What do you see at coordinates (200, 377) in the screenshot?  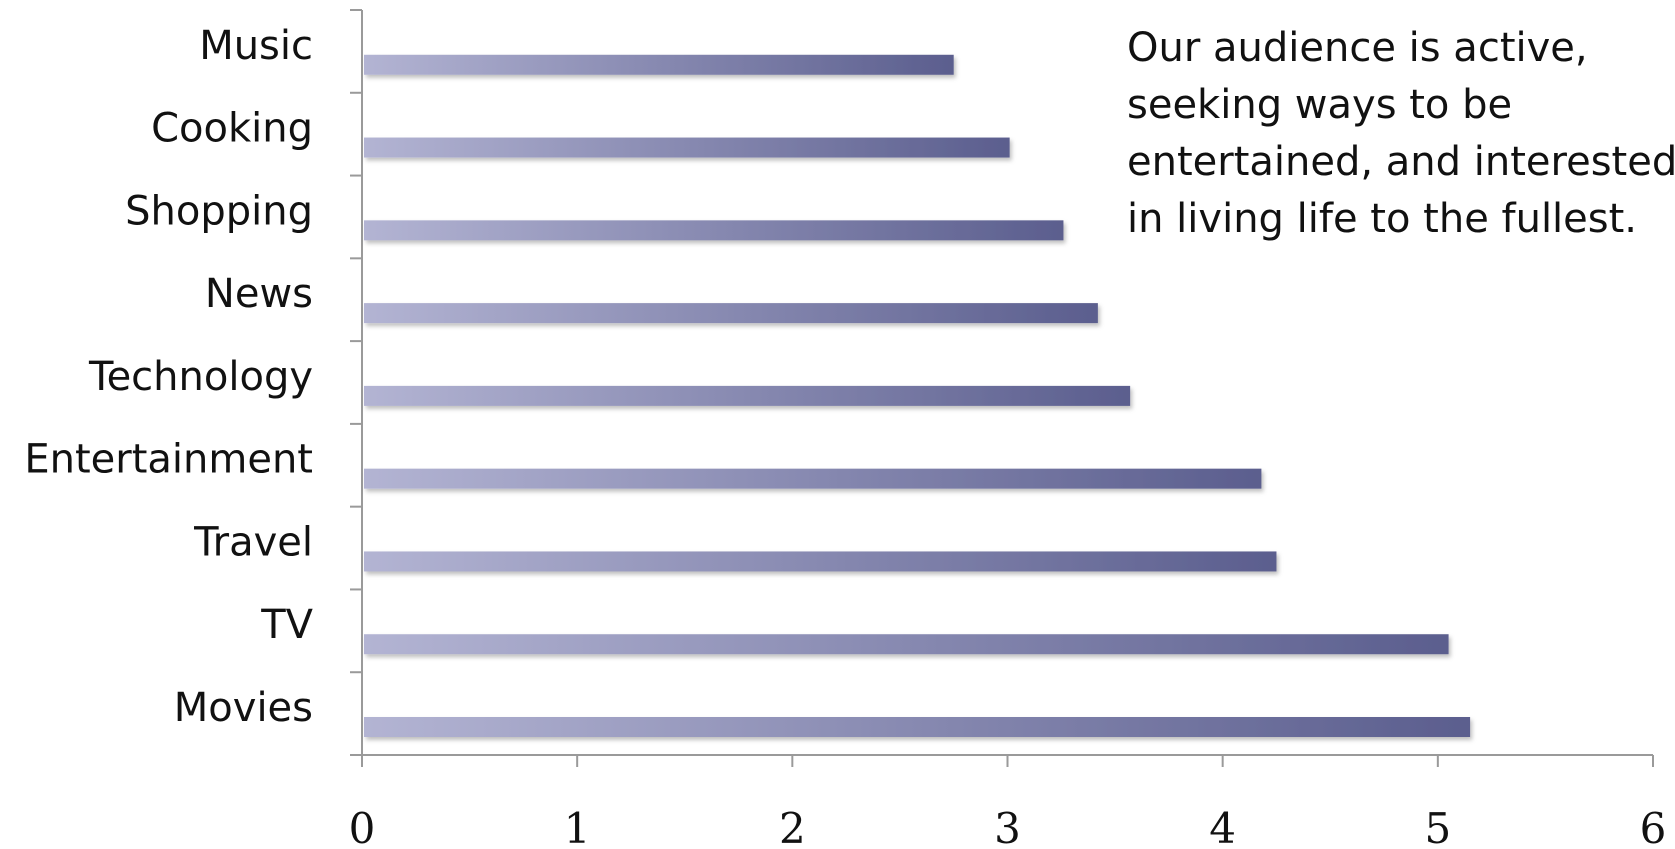 I see `category-label: Technology` at bounding box center [200, 377].